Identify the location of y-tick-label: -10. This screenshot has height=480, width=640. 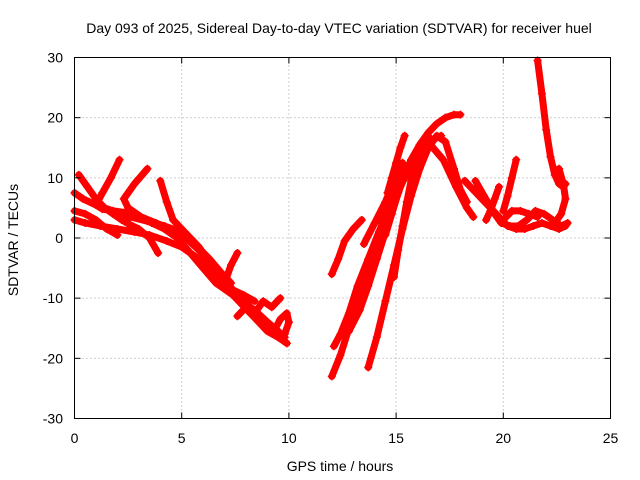
(53, 298).